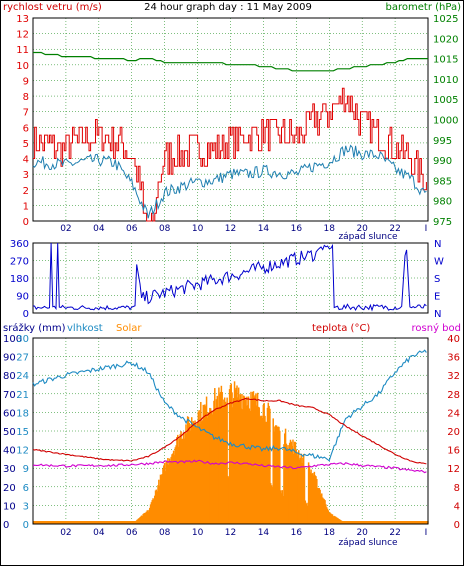 The height and width of the screenshot is (570, 464). What do you see at coordinates (229, 277) in the screenshot?
I see `wind-direction-line` at bounding box center [229, 277].